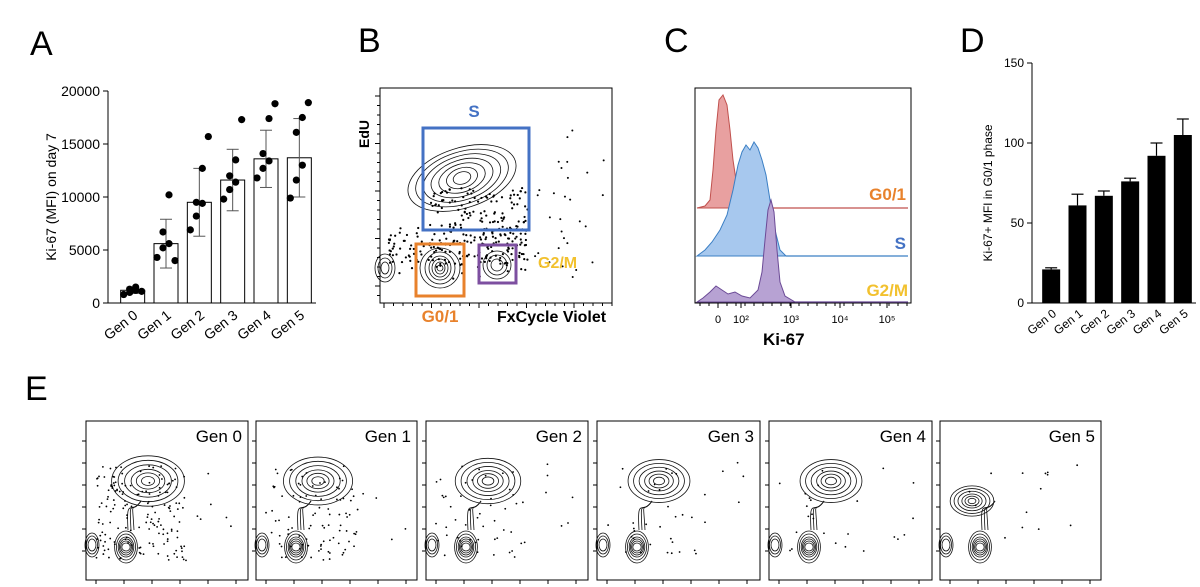 This screenshot has width=1200, height=587. I want to click on panel-label-b: B, so click(369, 41).